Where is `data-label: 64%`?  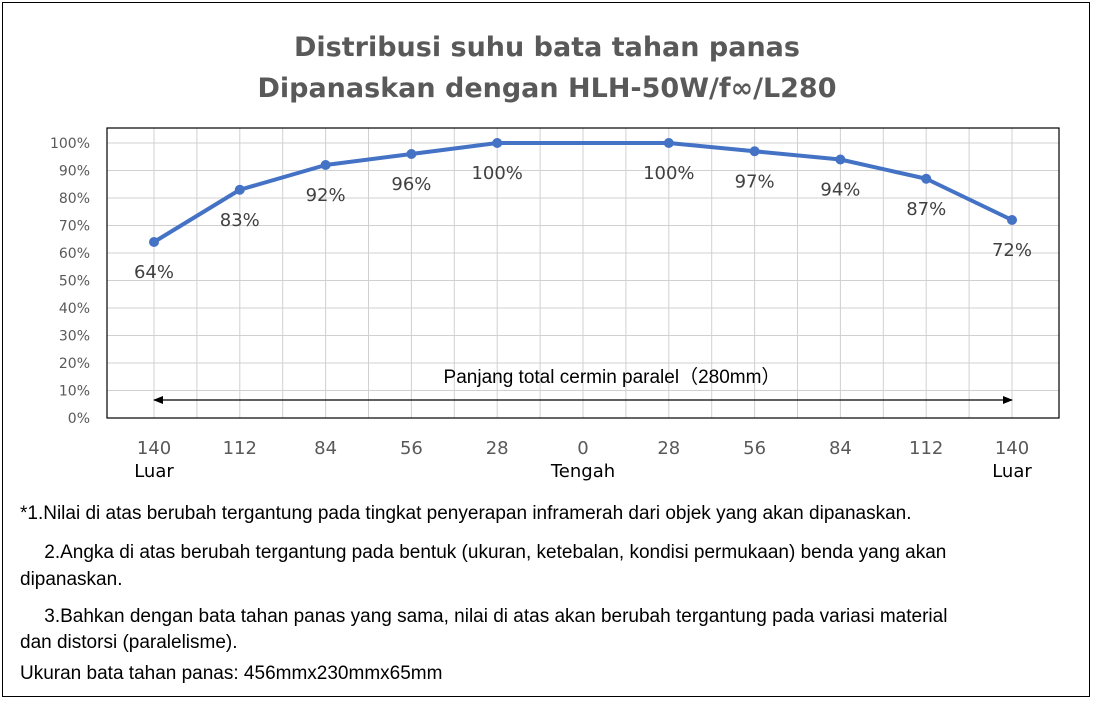
data-label: 64% is located at coordinates (154, 272).